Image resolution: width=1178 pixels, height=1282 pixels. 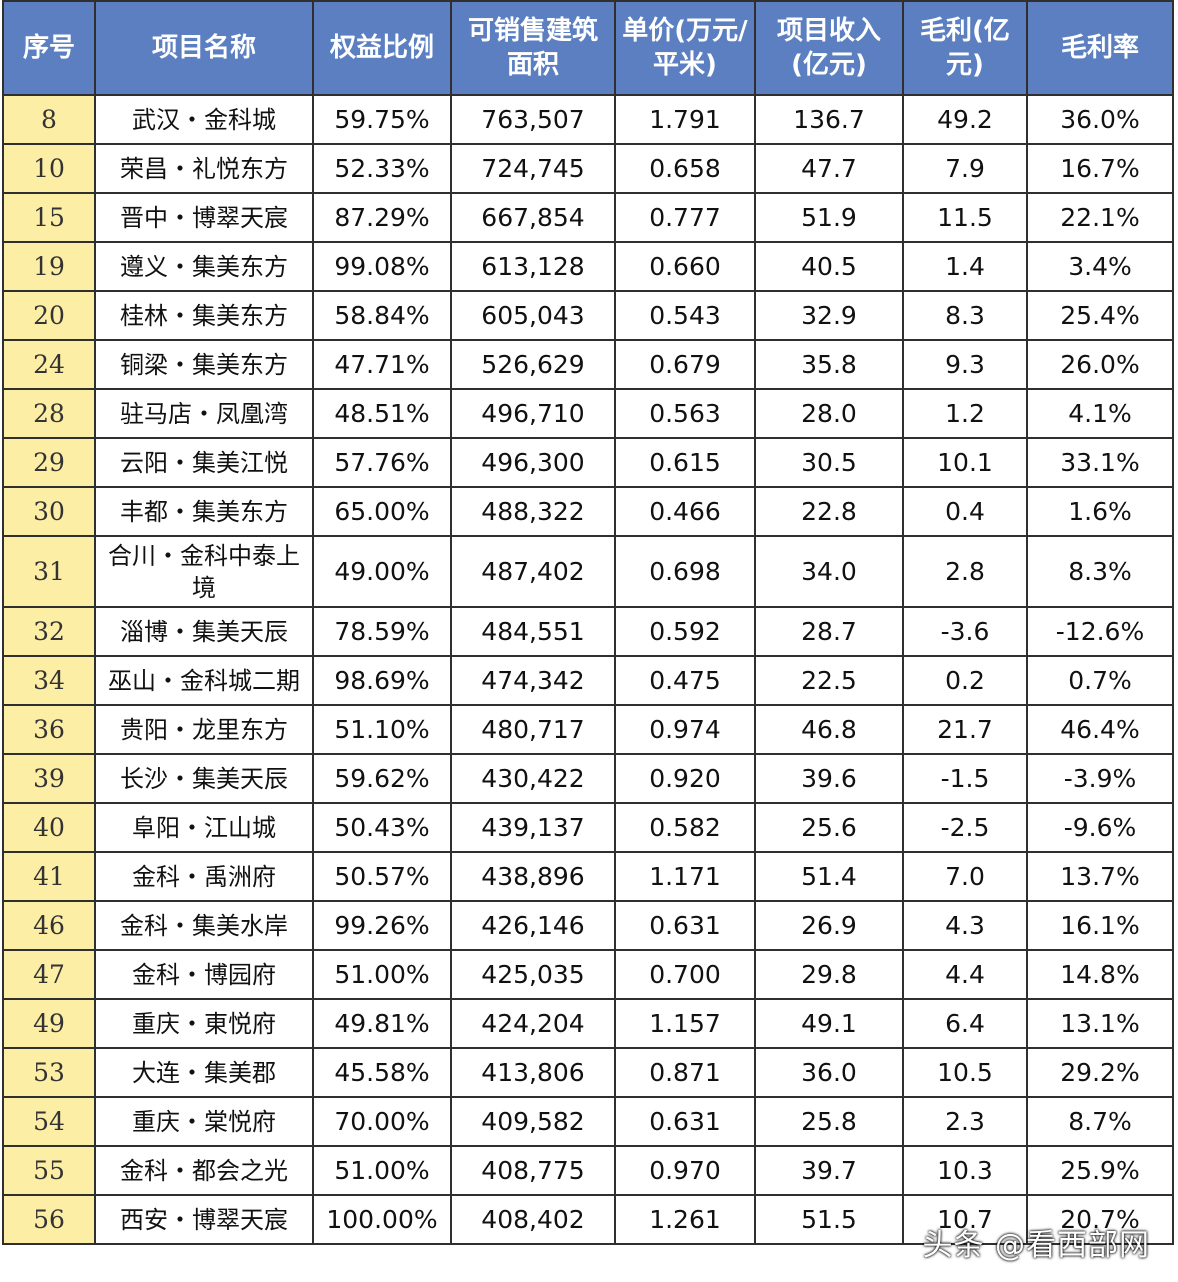 What do you see at coordinates (382, 119) in the screenshot?
I see `cell-equity-ratio: 59.75%` at bounding box center [382, 119].